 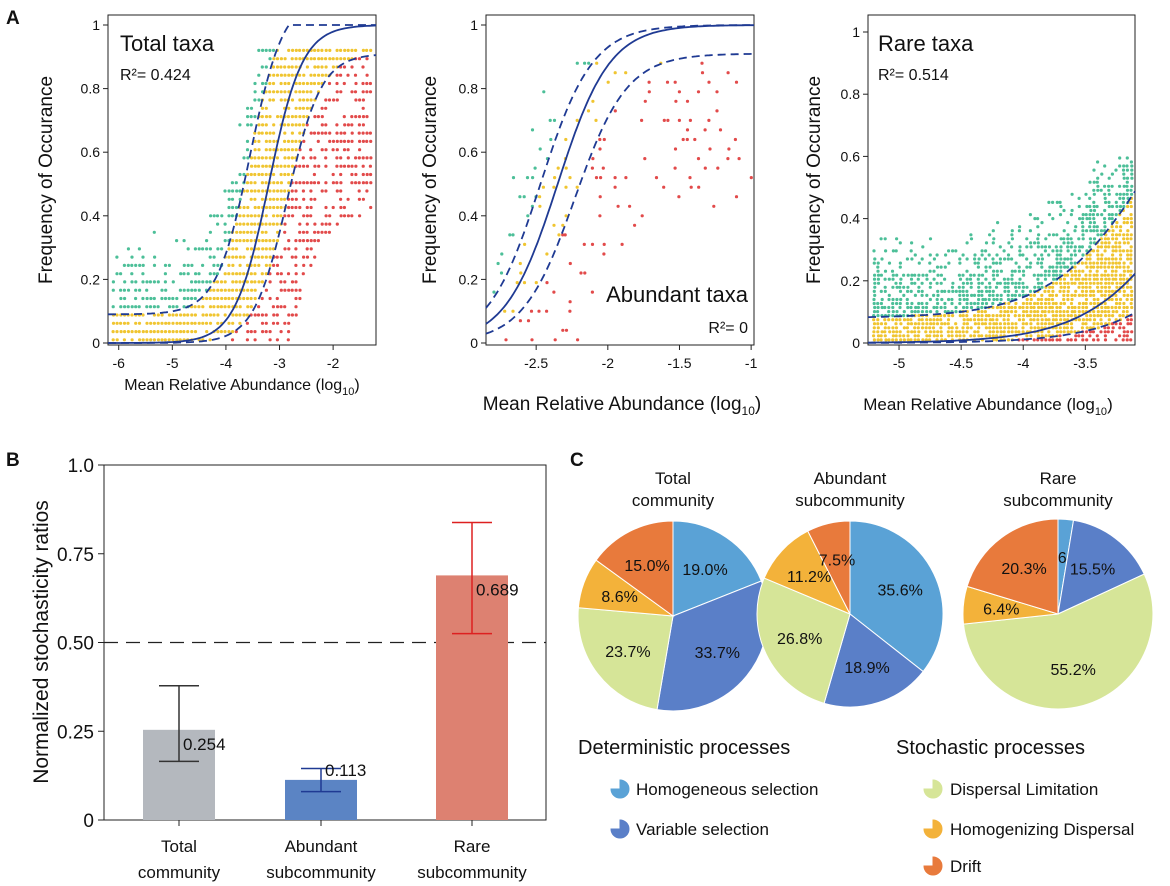 What do you see at coordinates (167, 43) in the screenshot?
I see `plot-title: Total taxa` at bounding box center [167, 43].